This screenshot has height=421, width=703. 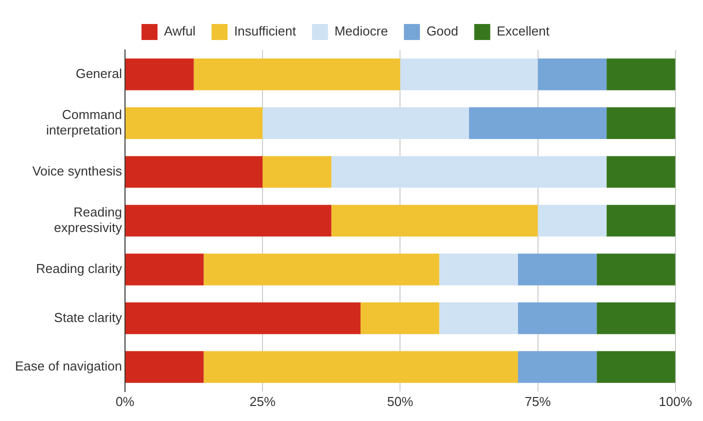 What do you see at coordinates (538, 401) in the screenshot?
I see `x-tick-label: 75%` at bounding box center [538, 401].